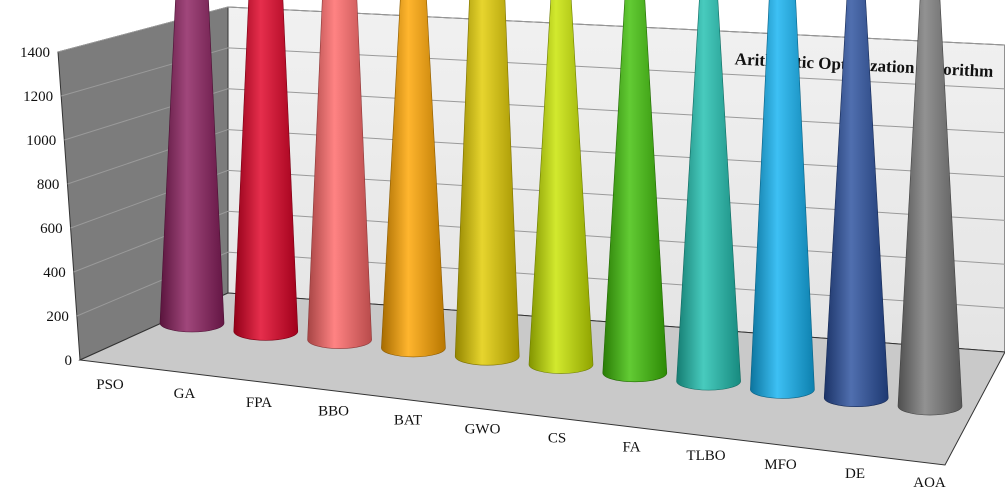 The width and height of the screenshot is (1005, 496). Describe the element at coordinates (46, 207) in the screenshot. I see `y-axis-ticks: 0 200 400 600 800 1000 1200 1400` at that location.